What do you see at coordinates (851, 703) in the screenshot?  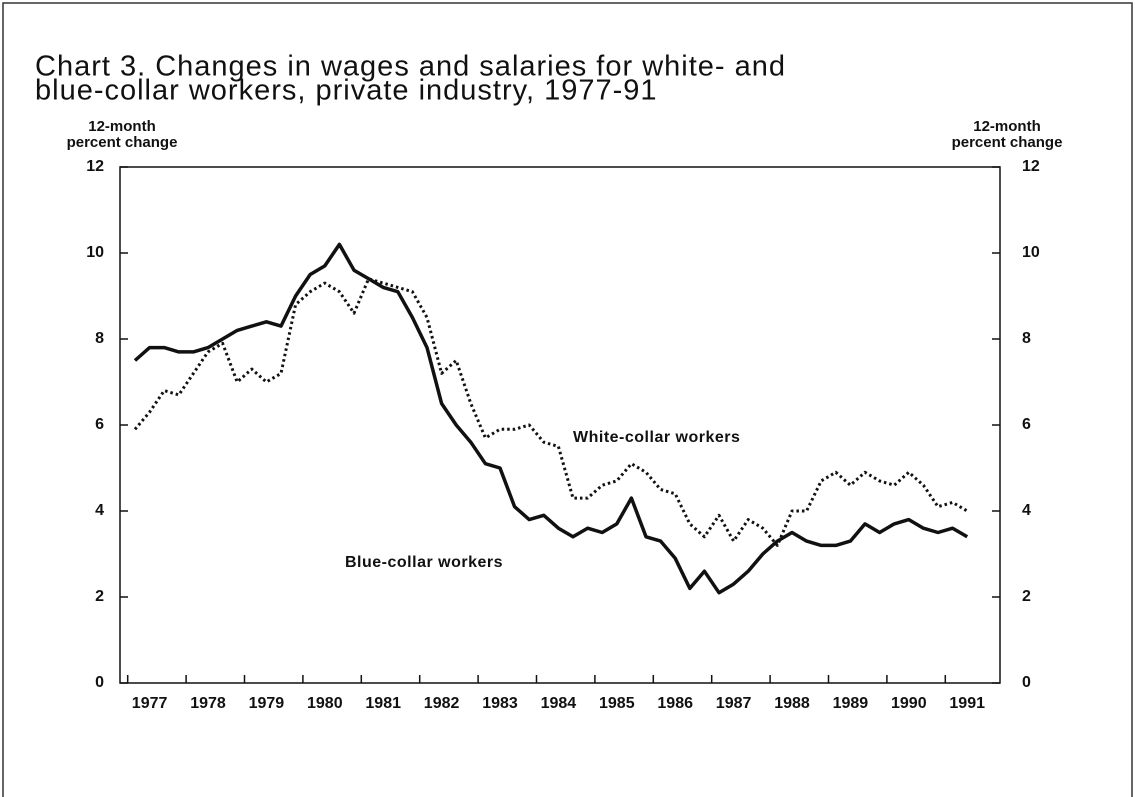 I see `x-tick-label: 1989` at bounding box center [851, 703].